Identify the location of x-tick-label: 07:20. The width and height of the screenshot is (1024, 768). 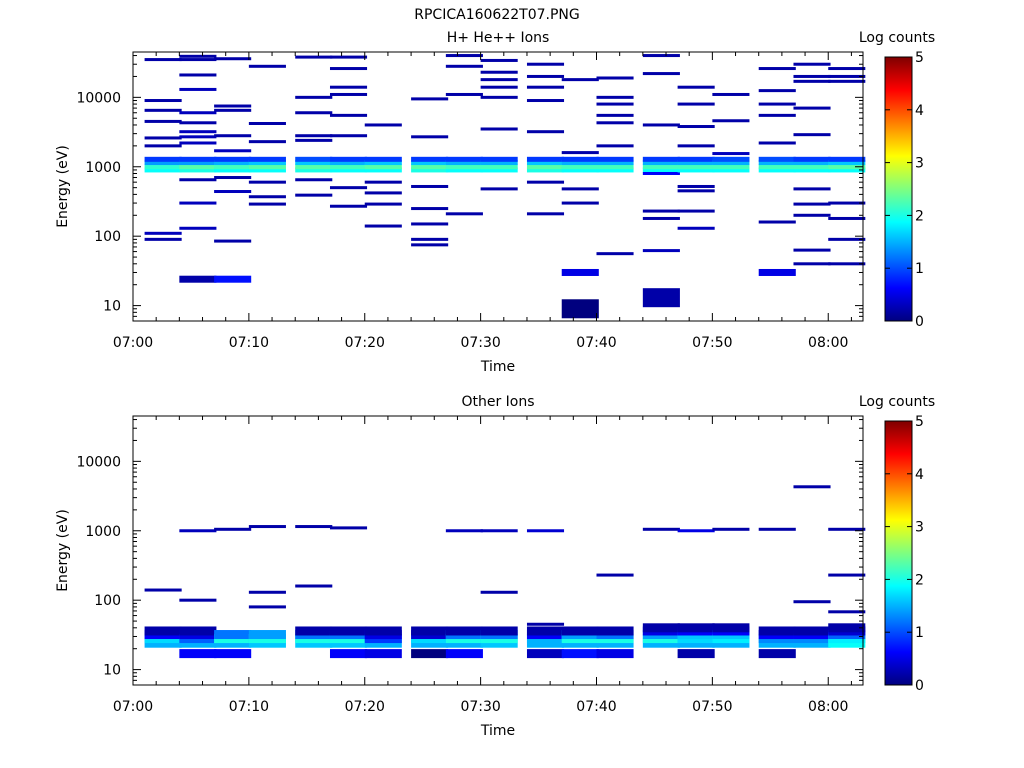
(365, 707).